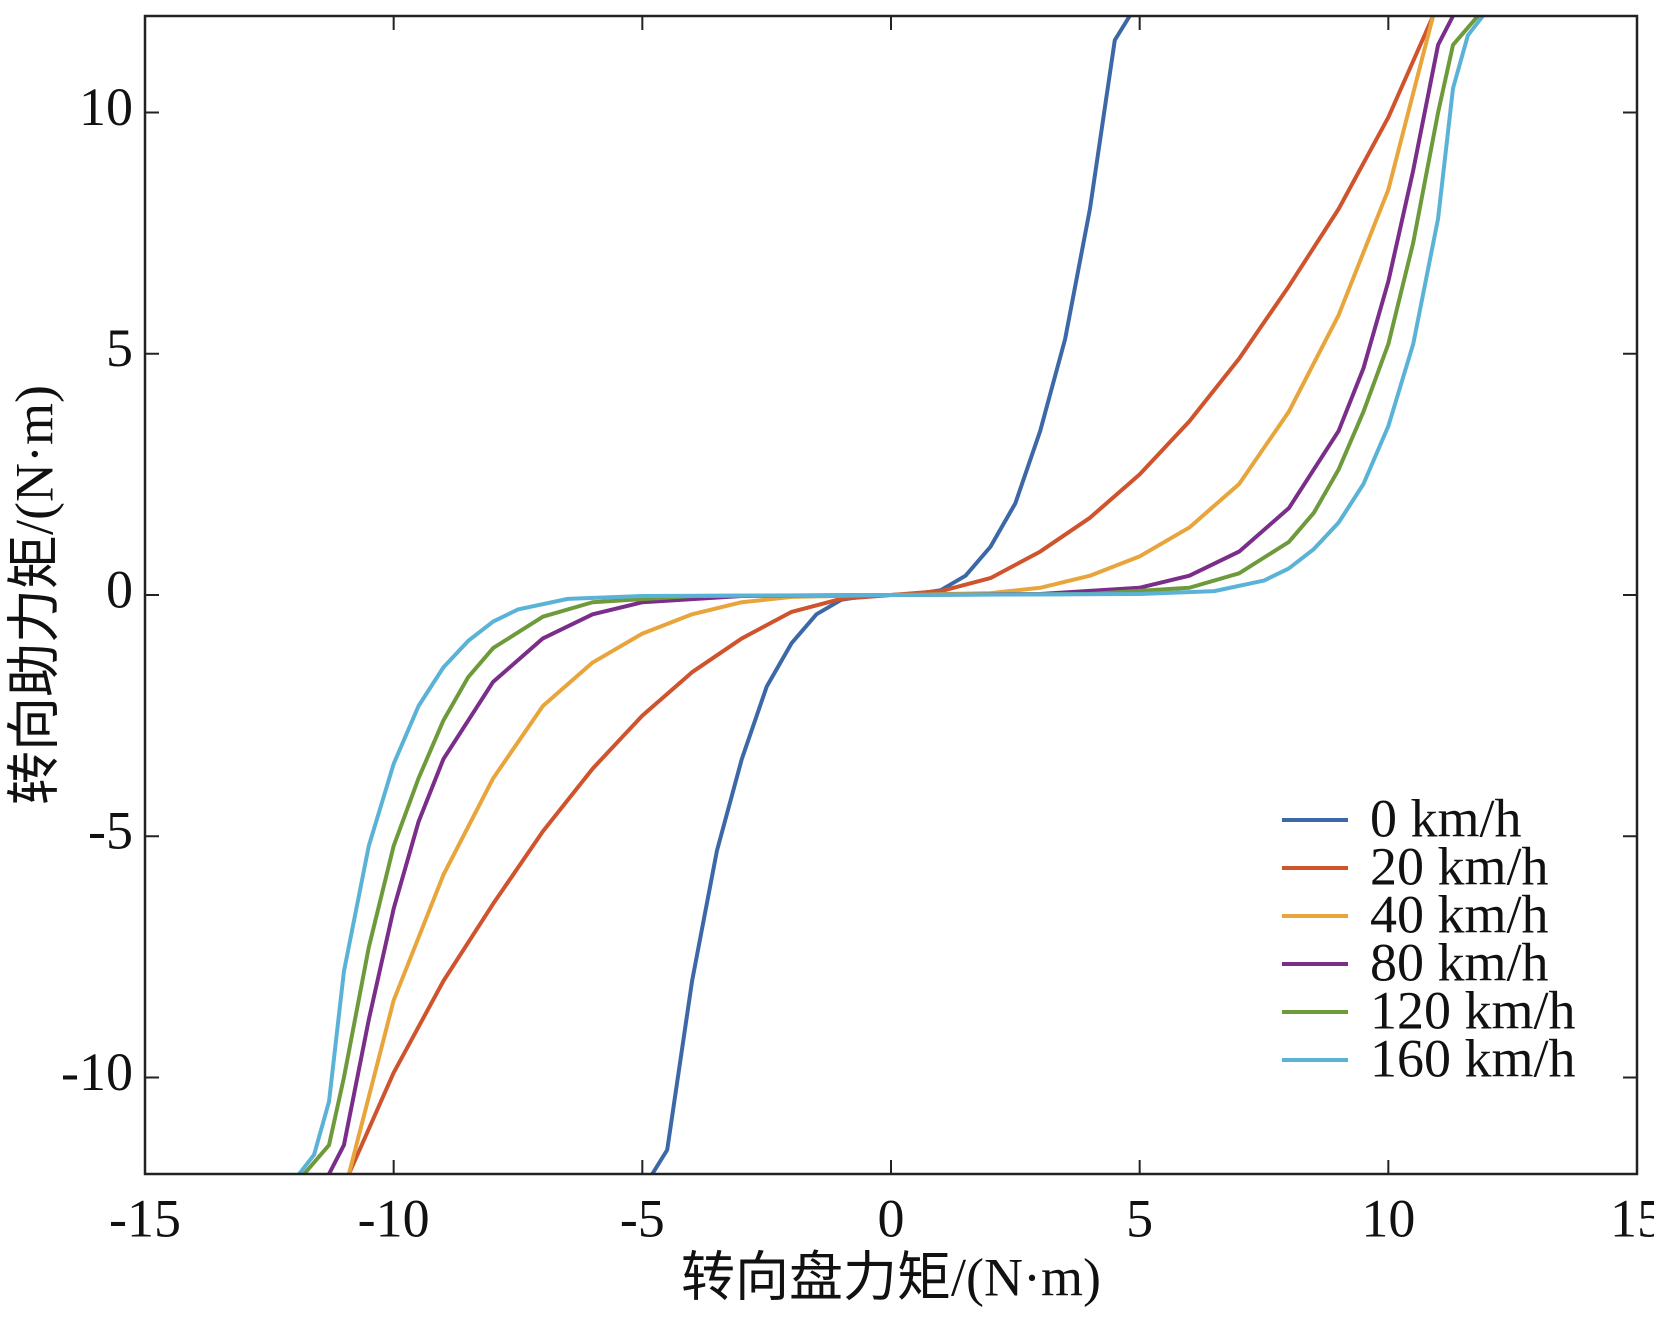 The width and height of the screenshot is (1654, 1328). I want to click on x-tick-label: 5, so click(1139, 1218).